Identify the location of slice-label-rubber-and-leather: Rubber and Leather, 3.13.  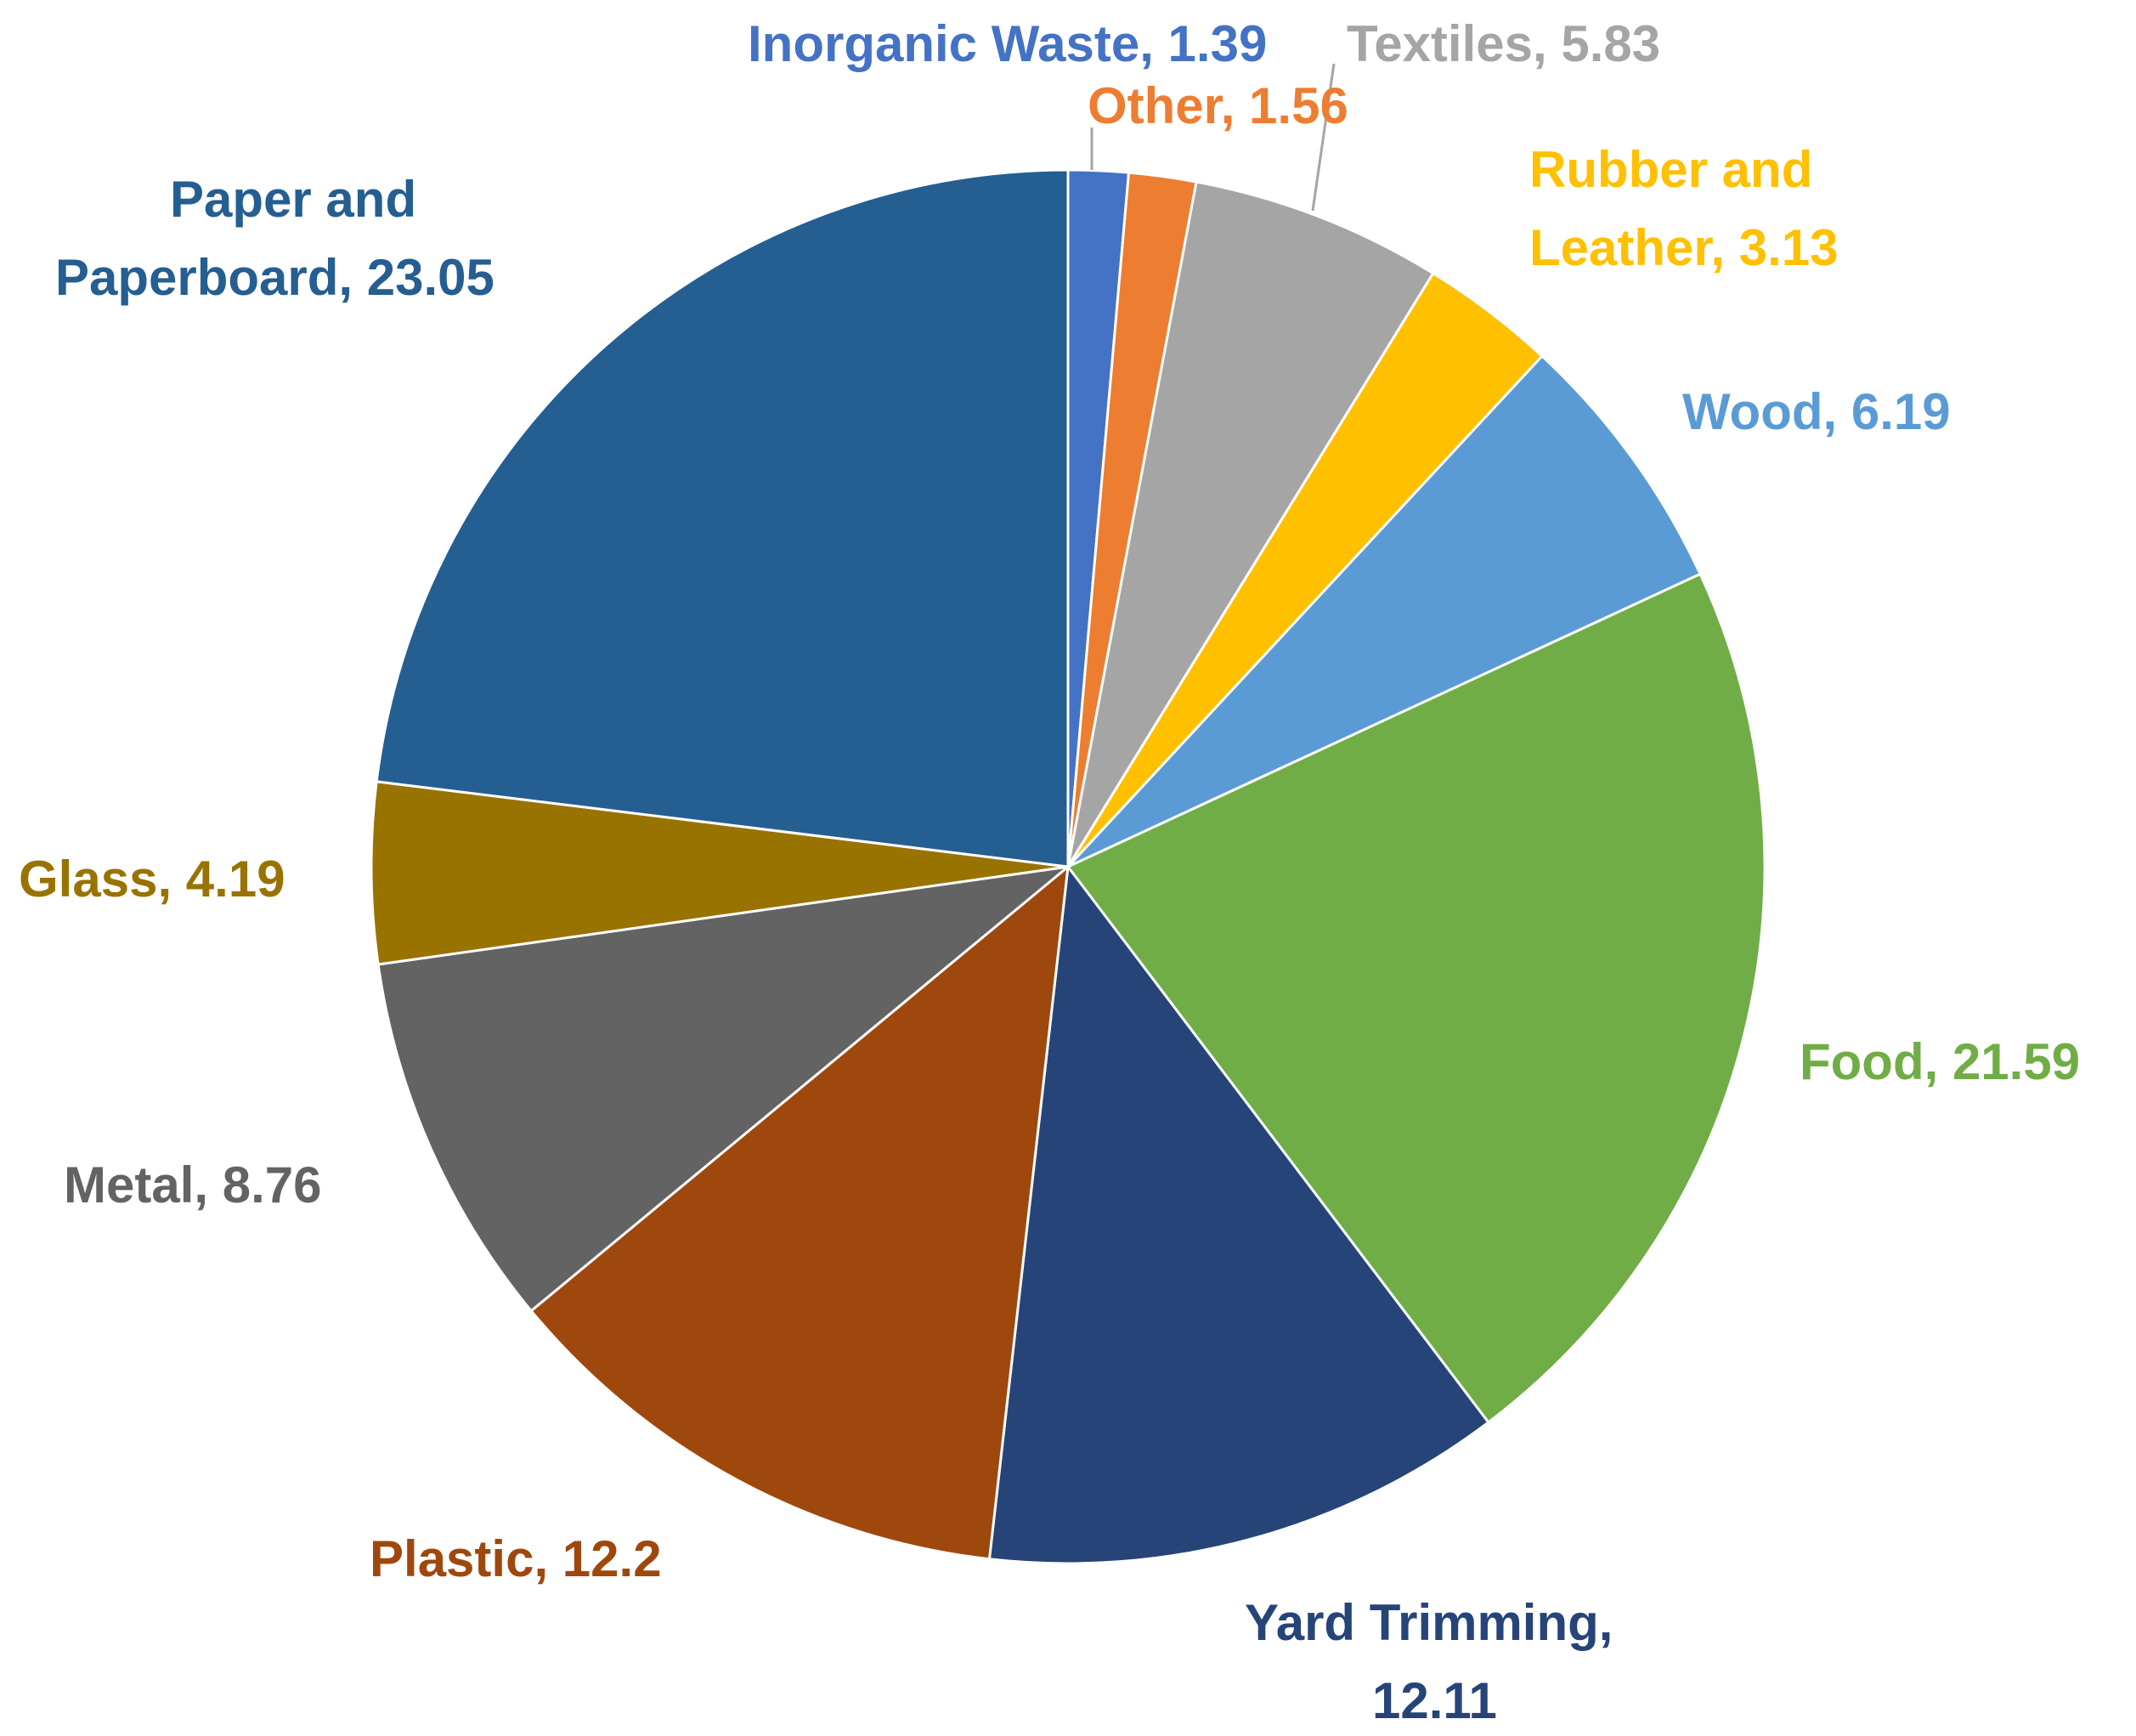
(1684, 209).